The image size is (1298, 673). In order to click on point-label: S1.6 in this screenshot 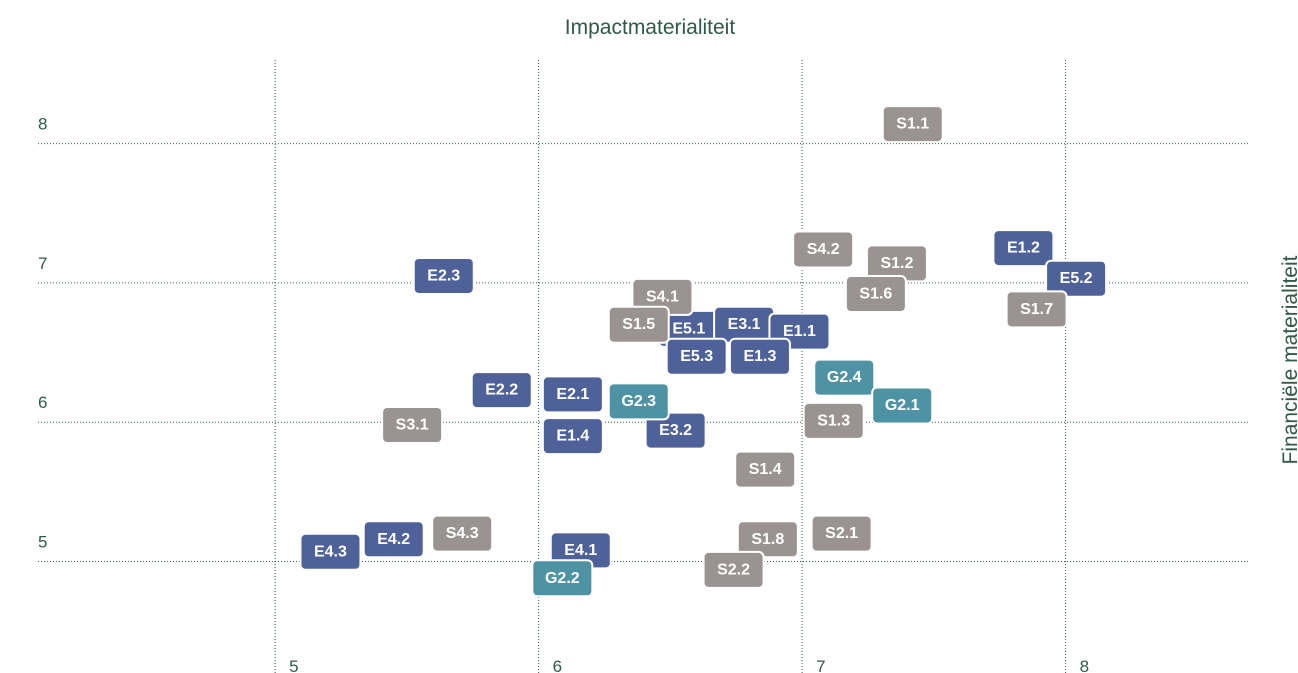, I will do `click(875, 294)`.